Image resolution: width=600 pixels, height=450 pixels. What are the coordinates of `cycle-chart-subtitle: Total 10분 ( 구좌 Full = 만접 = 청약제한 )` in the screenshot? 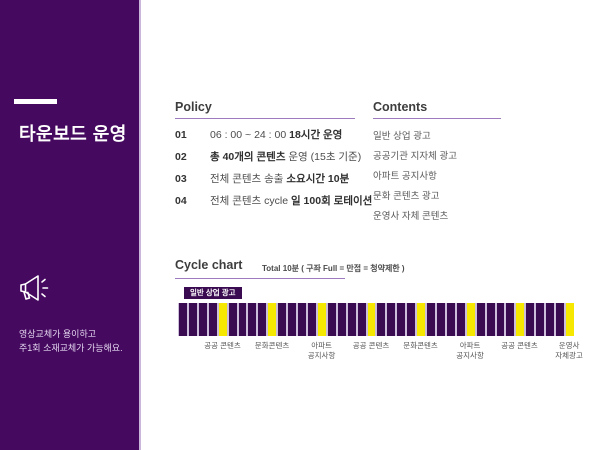 It's located at (333, 268).